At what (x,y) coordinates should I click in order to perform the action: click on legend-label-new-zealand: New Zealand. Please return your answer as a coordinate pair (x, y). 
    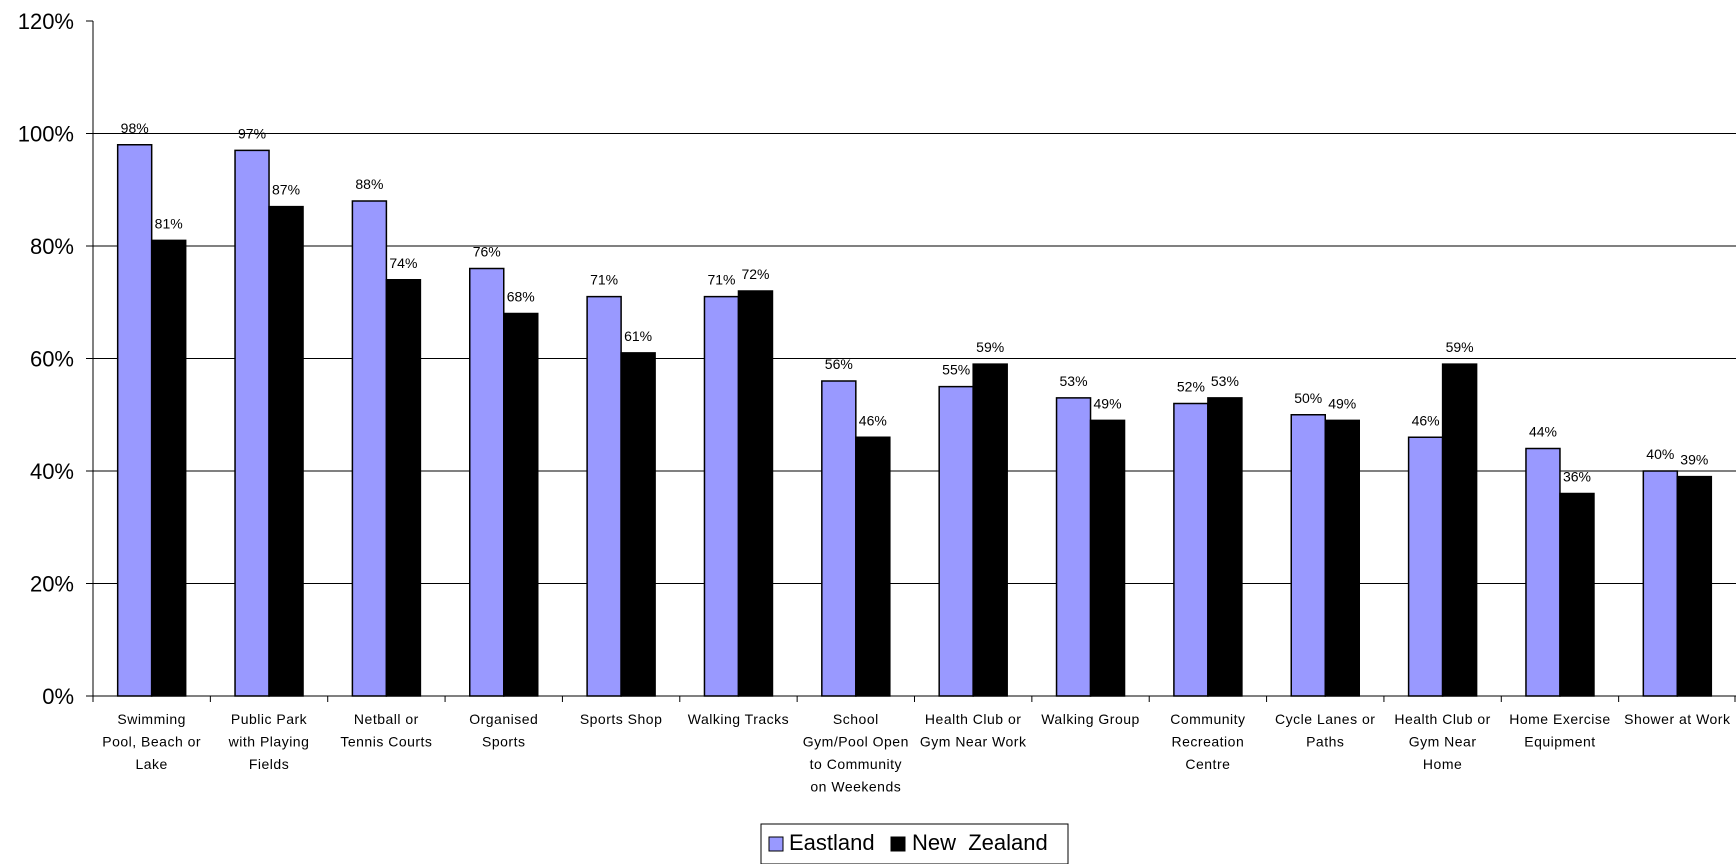
    Looking at the image, I should click on (980, 842).